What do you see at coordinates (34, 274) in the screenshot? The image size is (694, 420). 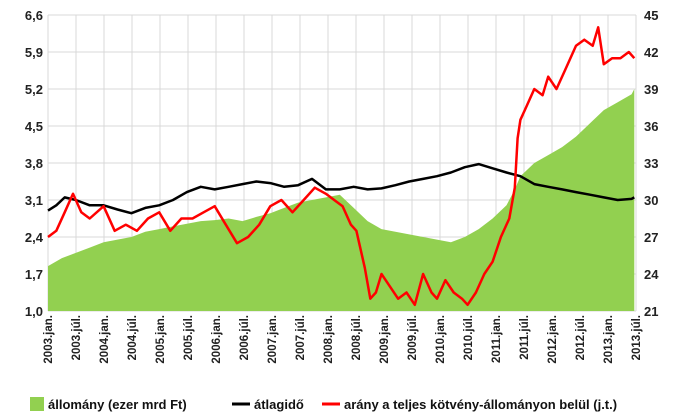 I see `left-tick-label: 1,7` at bounding box center [34, 274].